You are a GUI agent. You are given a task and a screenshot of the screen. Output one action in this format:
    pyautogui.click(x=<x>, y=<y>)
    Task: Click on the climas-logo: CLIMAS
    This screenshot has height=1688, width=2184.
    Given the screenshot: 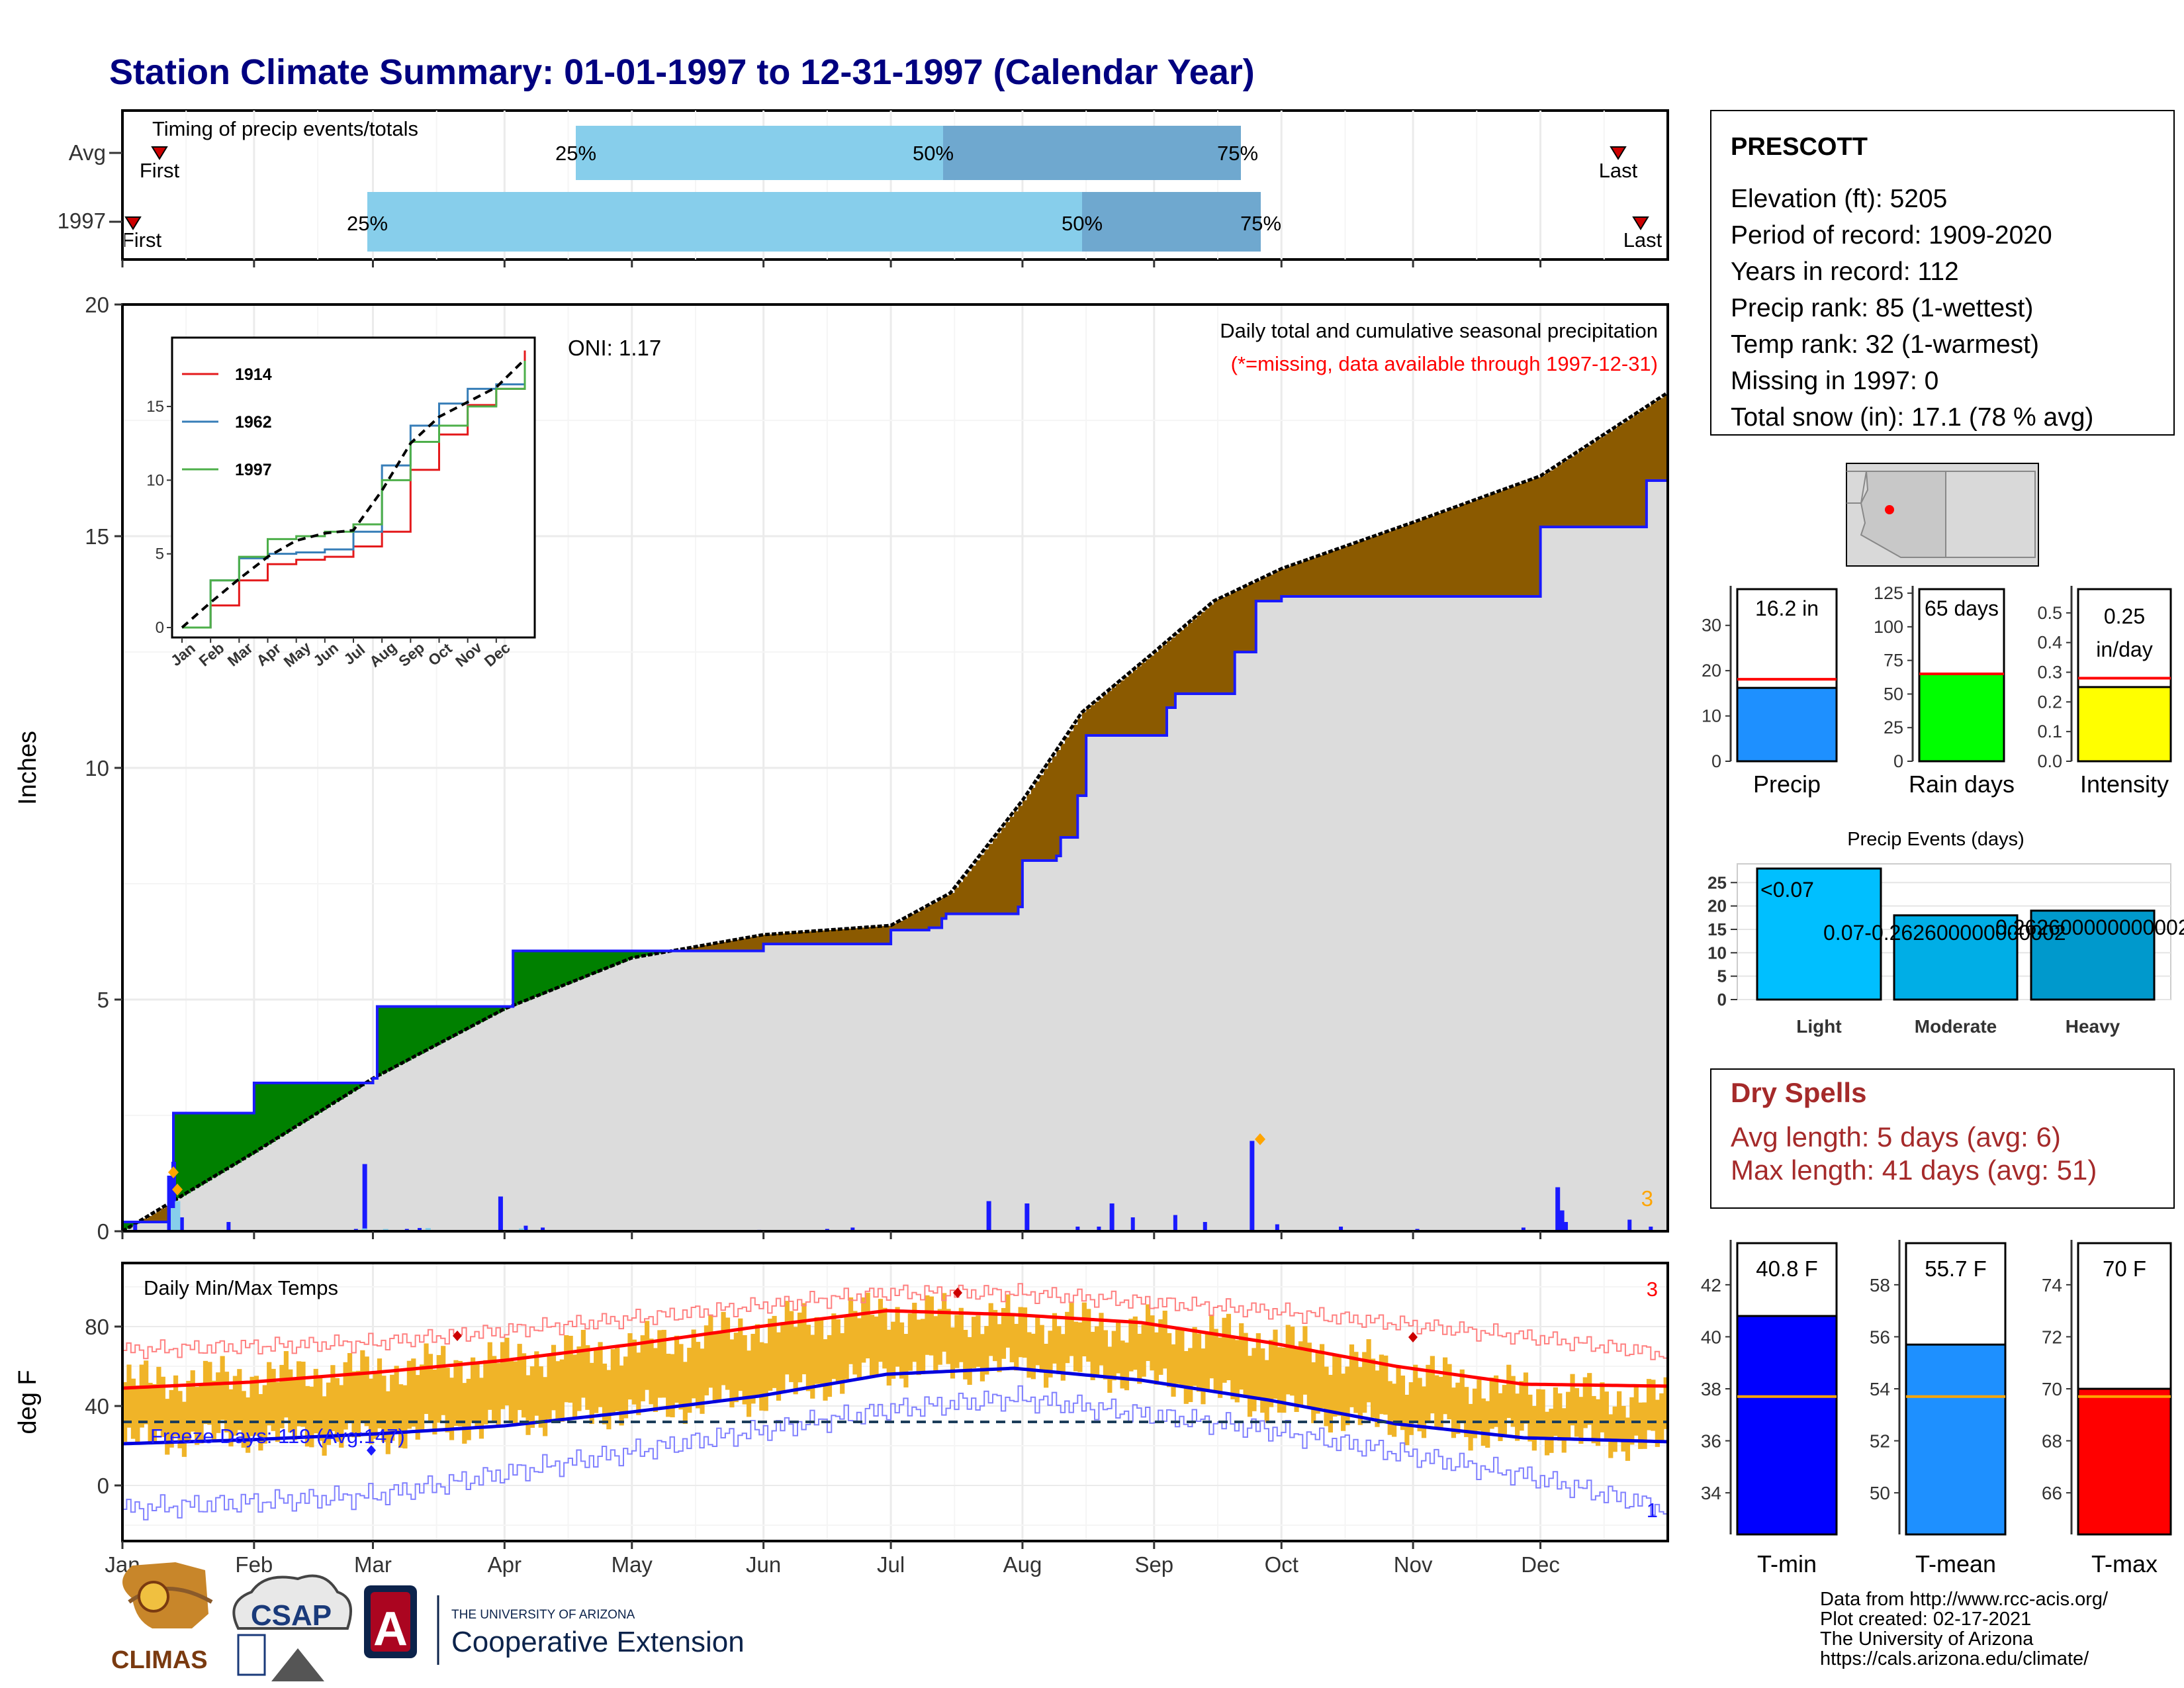 What is the action you would take?
    pyautogui.click(x=162, y=1618)
    